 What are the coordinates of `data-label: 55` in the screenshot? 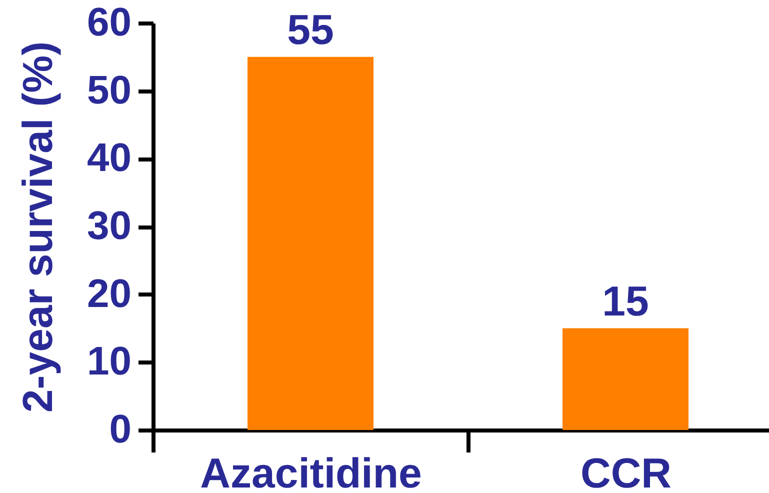 It's located at (310, 29).